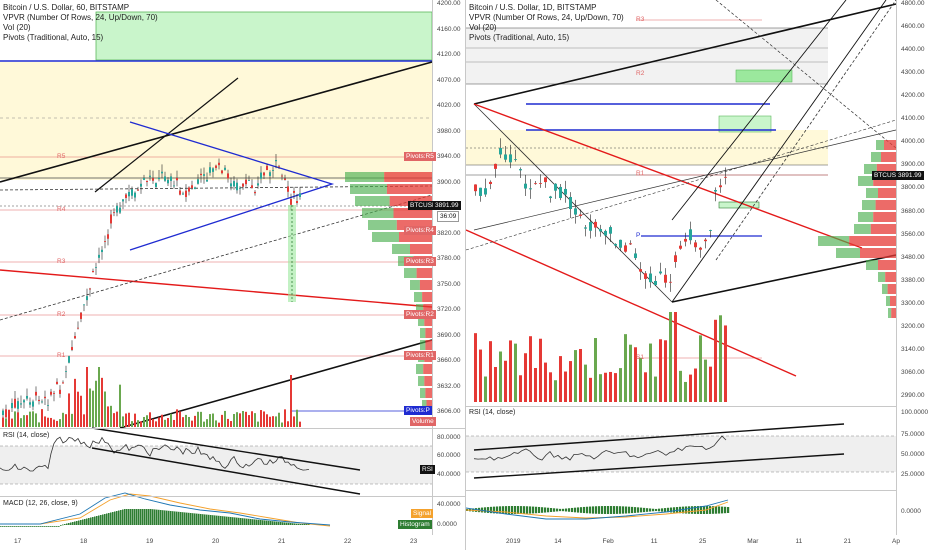 Image resolution: width=932 pixels, height=550 pixels. Describe the element at coordinates (80, 17) in the screenshot. I see `left-indicator-vpvr: VPVR (Number Of Rows, 24, Up/Down, 70)` at that location.